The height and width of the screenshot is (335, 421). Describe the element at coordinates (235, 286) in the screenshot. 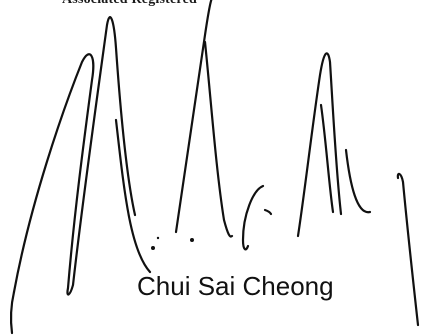

I see `signatory-name: Chui Sai Cheong` at that location.